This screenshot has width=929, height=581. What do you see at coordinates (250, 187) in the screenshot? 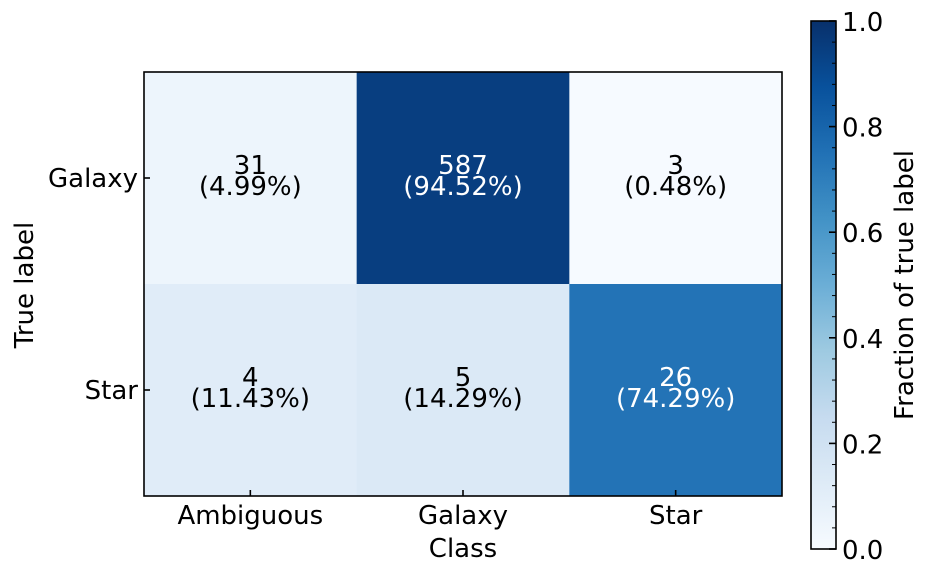
I see `cell-percent-label: (4.99%)` at bounding box center [250, 187].